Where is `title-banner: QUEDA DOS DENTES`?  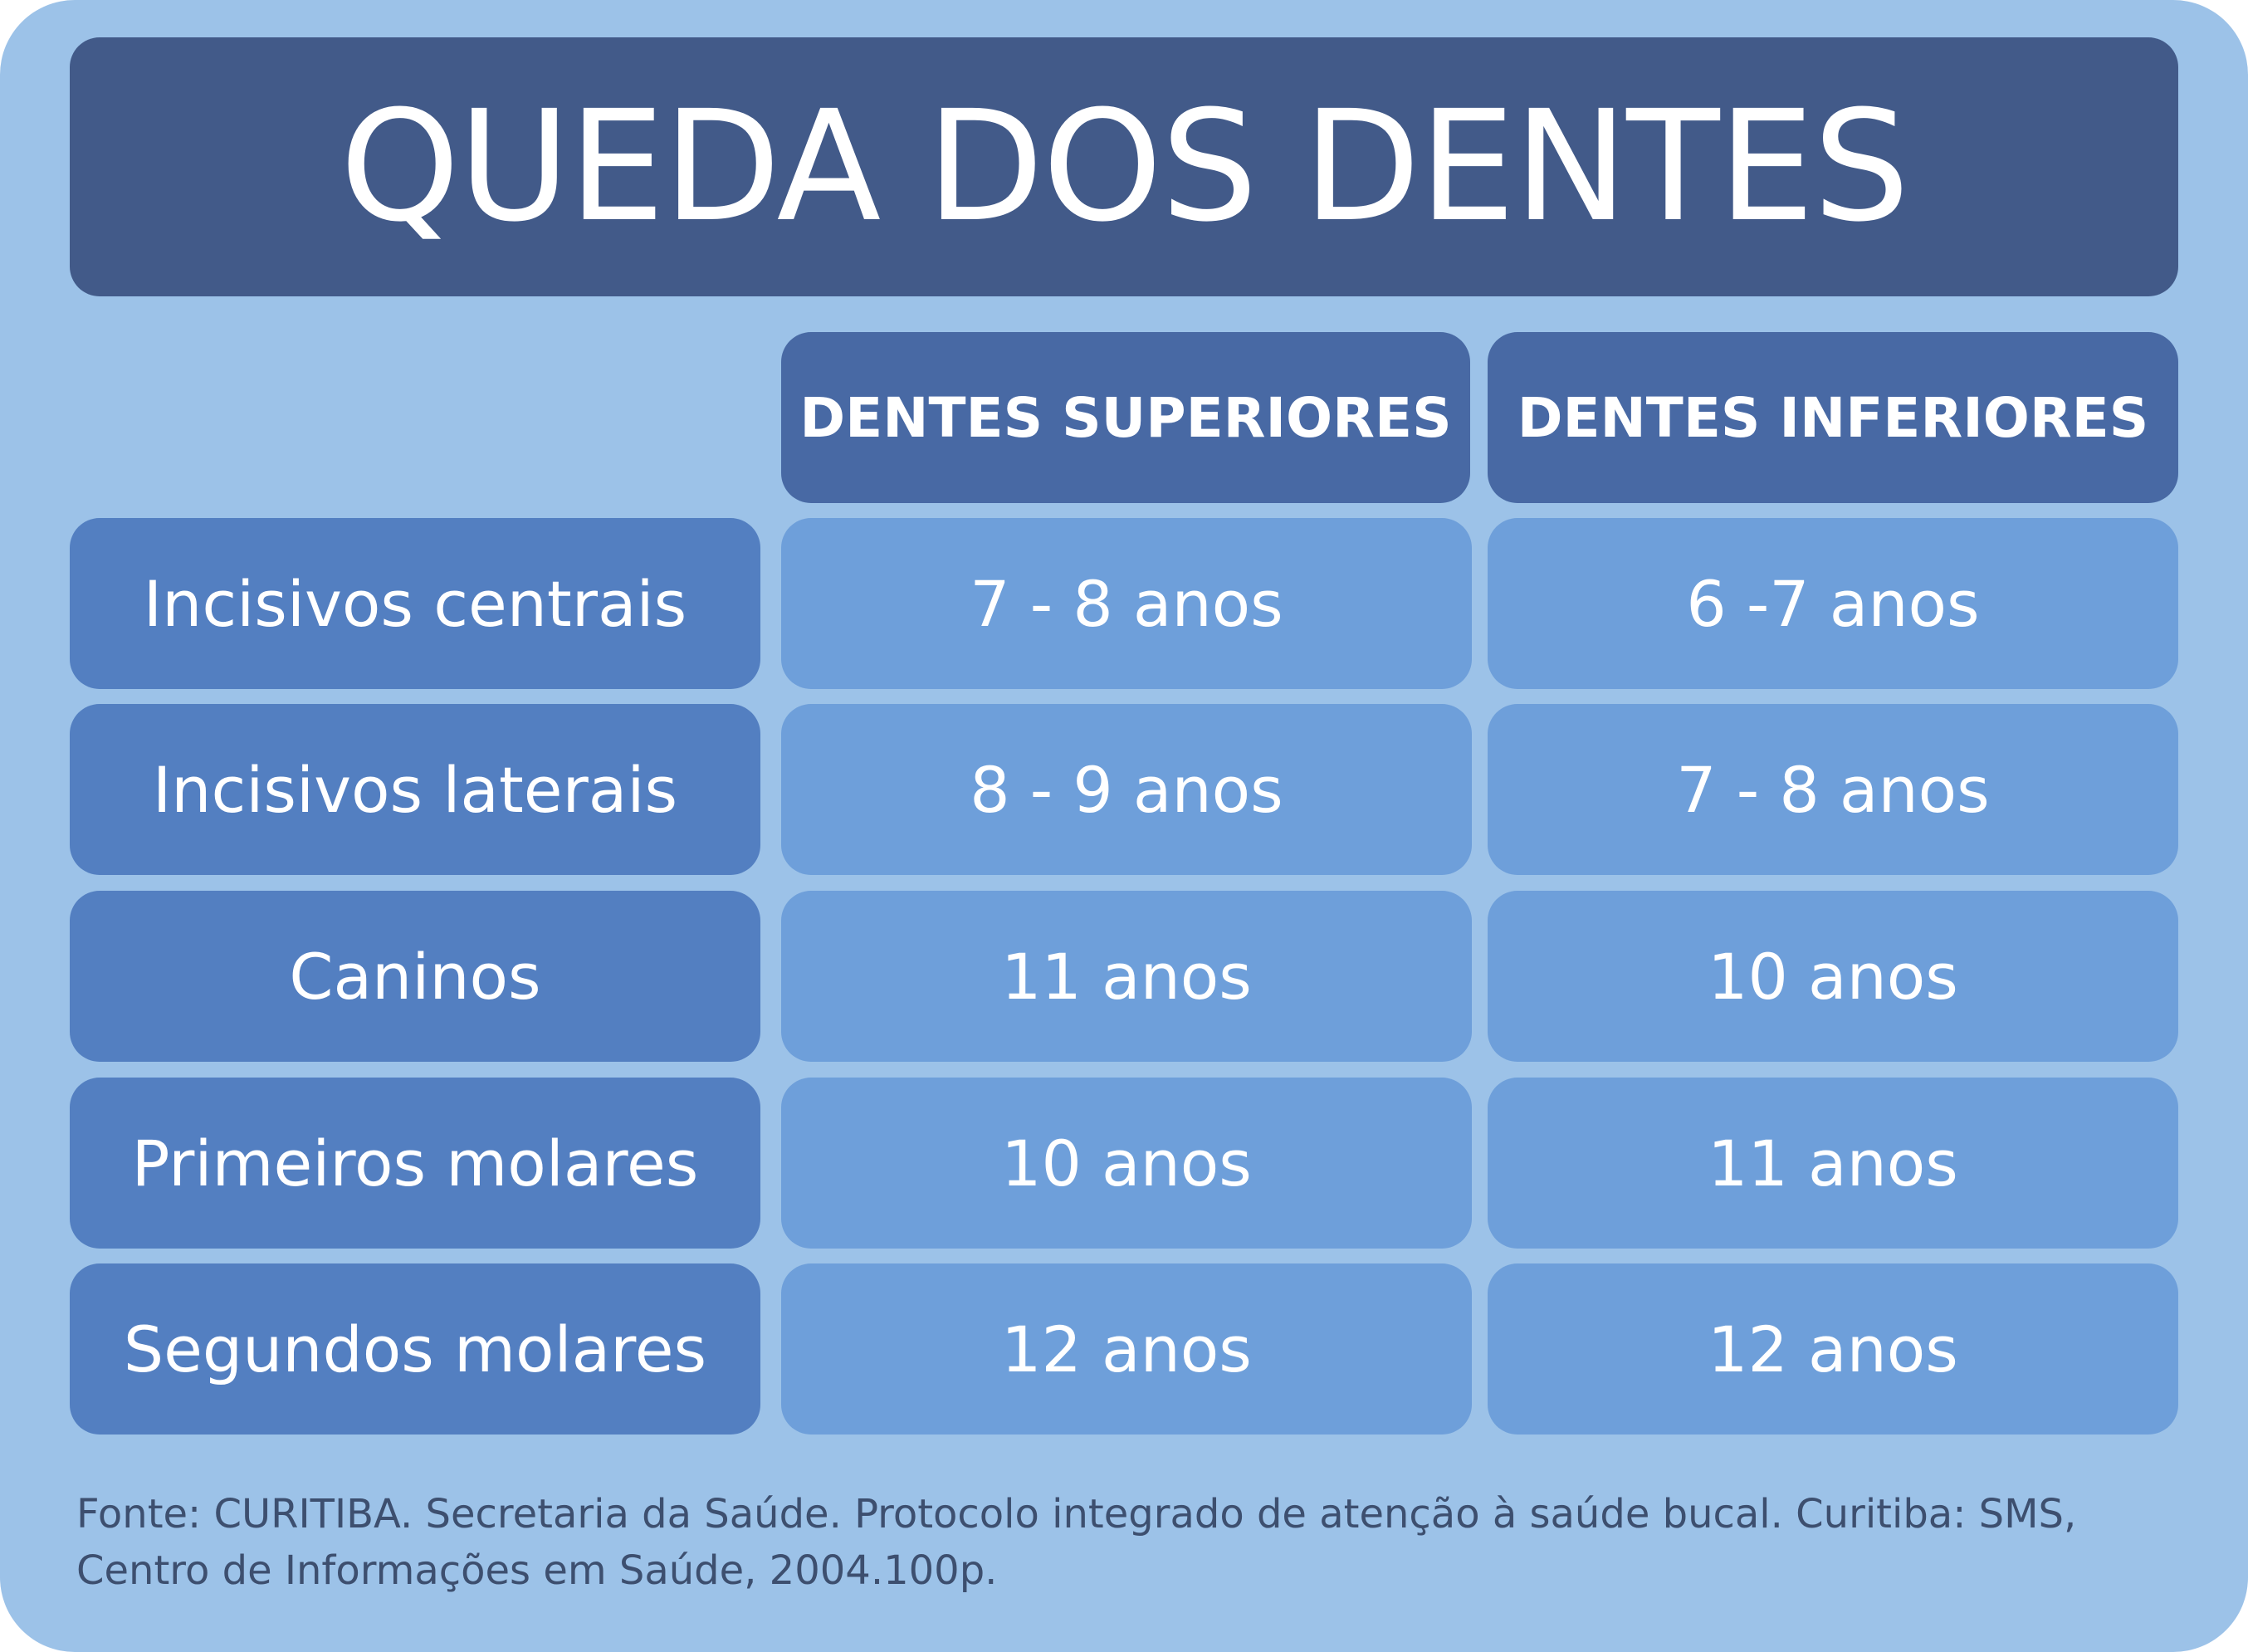 title-banner: QUEDA DOS DENTES is located at coordinates (1124, 166).